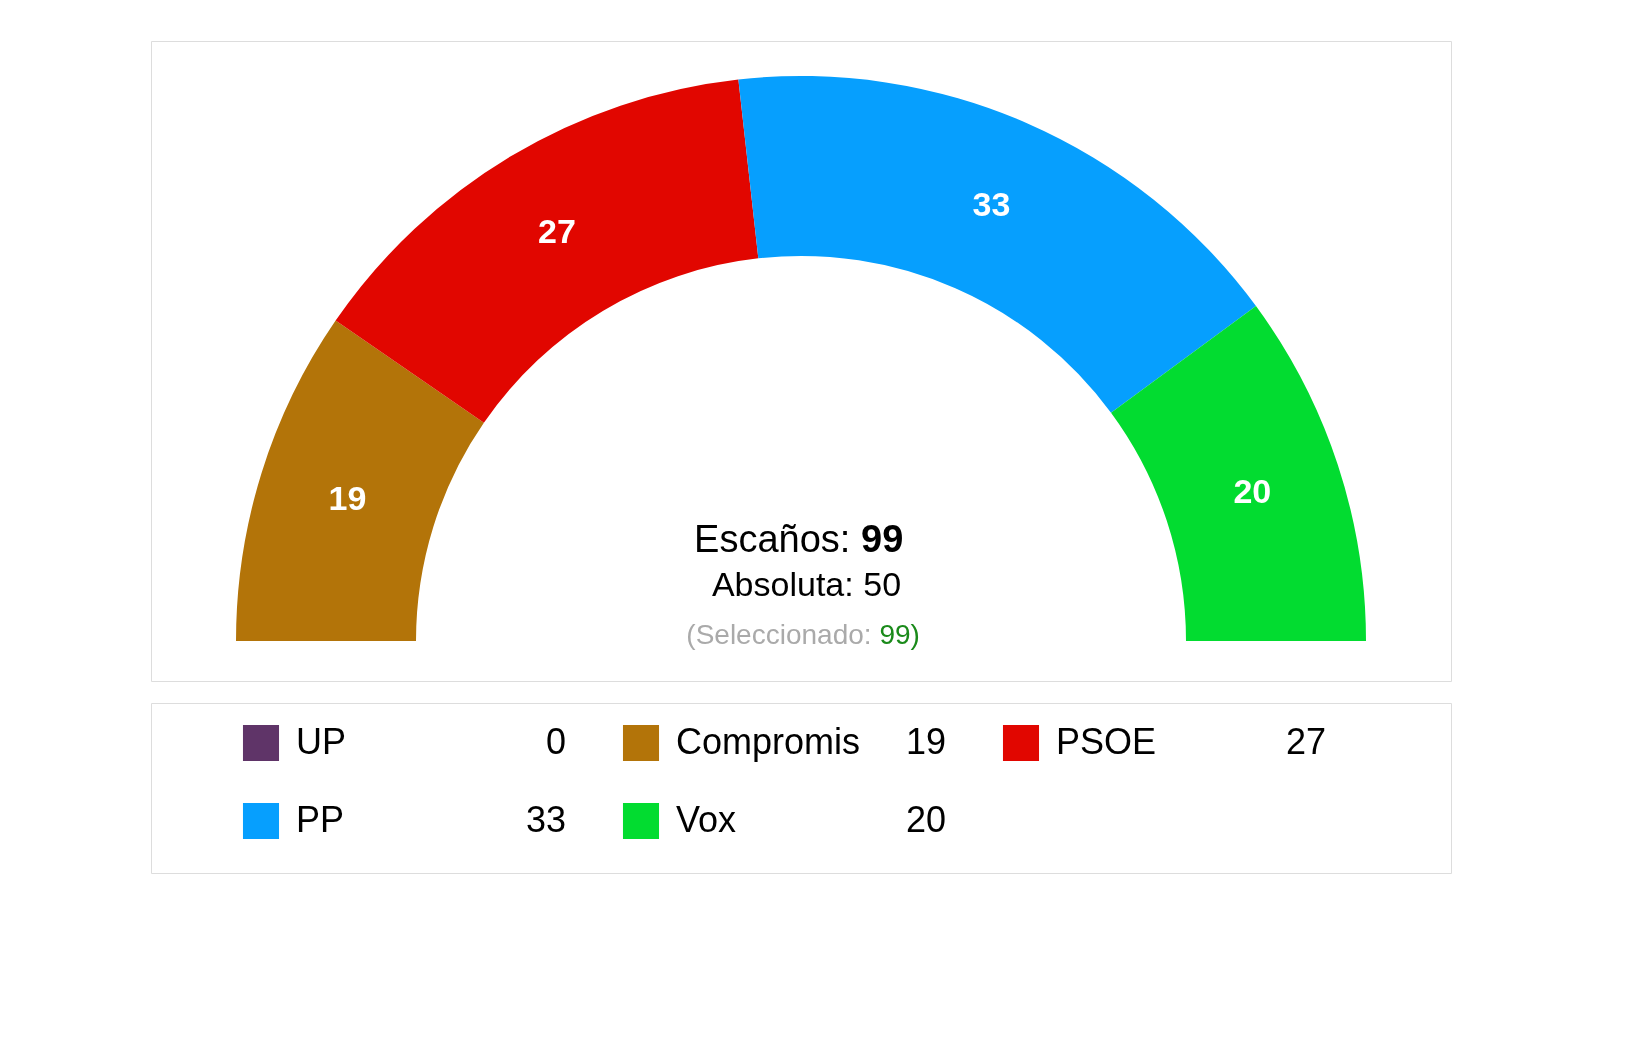  Describe the element at coordinates (321, 741) in the screenshot. I see `legend-label: UP` at that location.